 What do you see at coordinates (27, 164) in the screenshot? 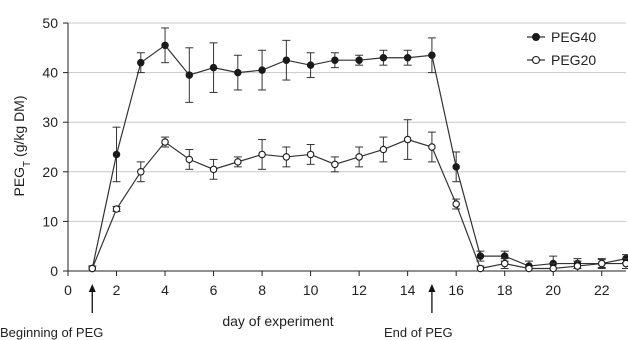
I see `y-axis-title-subscript: T` at bounding box center [27, 164].